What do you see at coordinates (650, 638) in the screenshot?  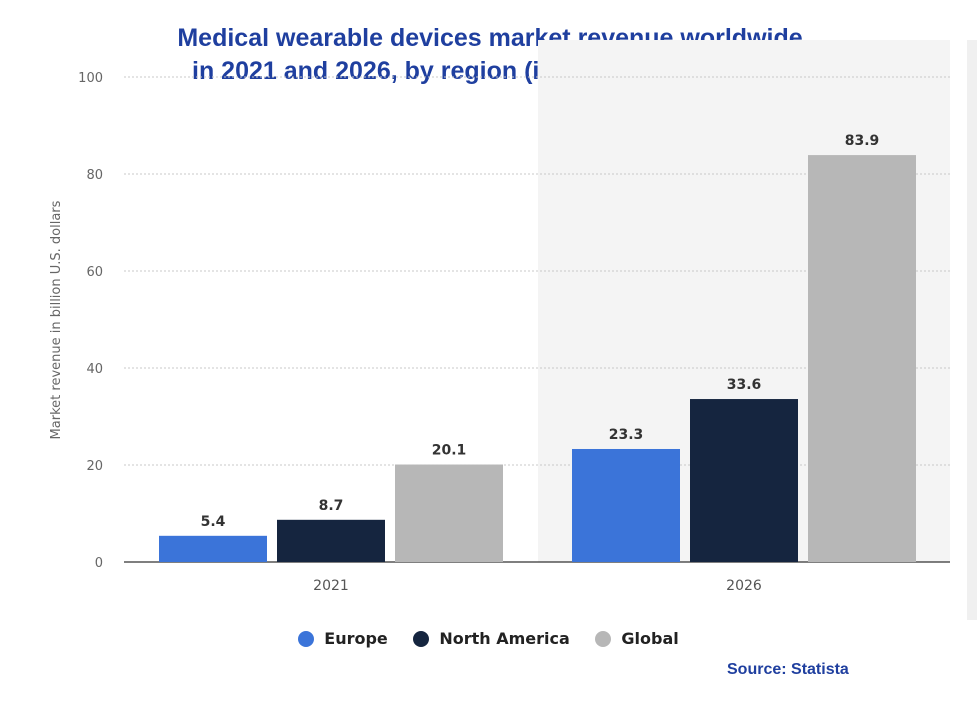 I see `legend-label-global: Global` at bounding box center [650, 638].